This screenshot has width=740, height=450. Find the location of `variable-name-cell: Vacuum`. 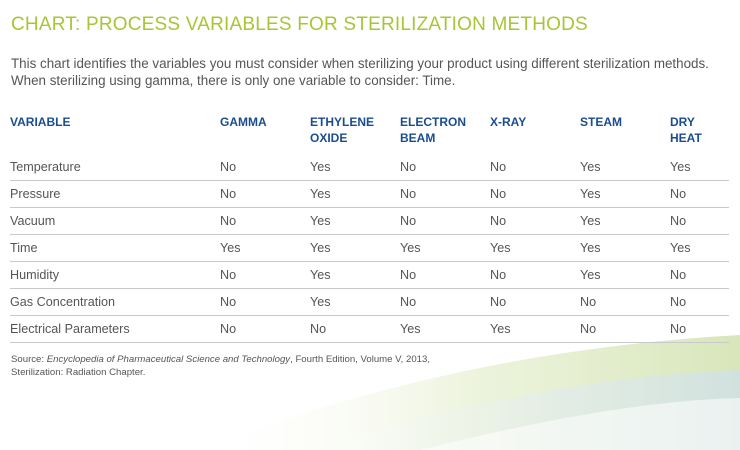

variable-name-cell: Vacuum is located at coordinates (115, 221).